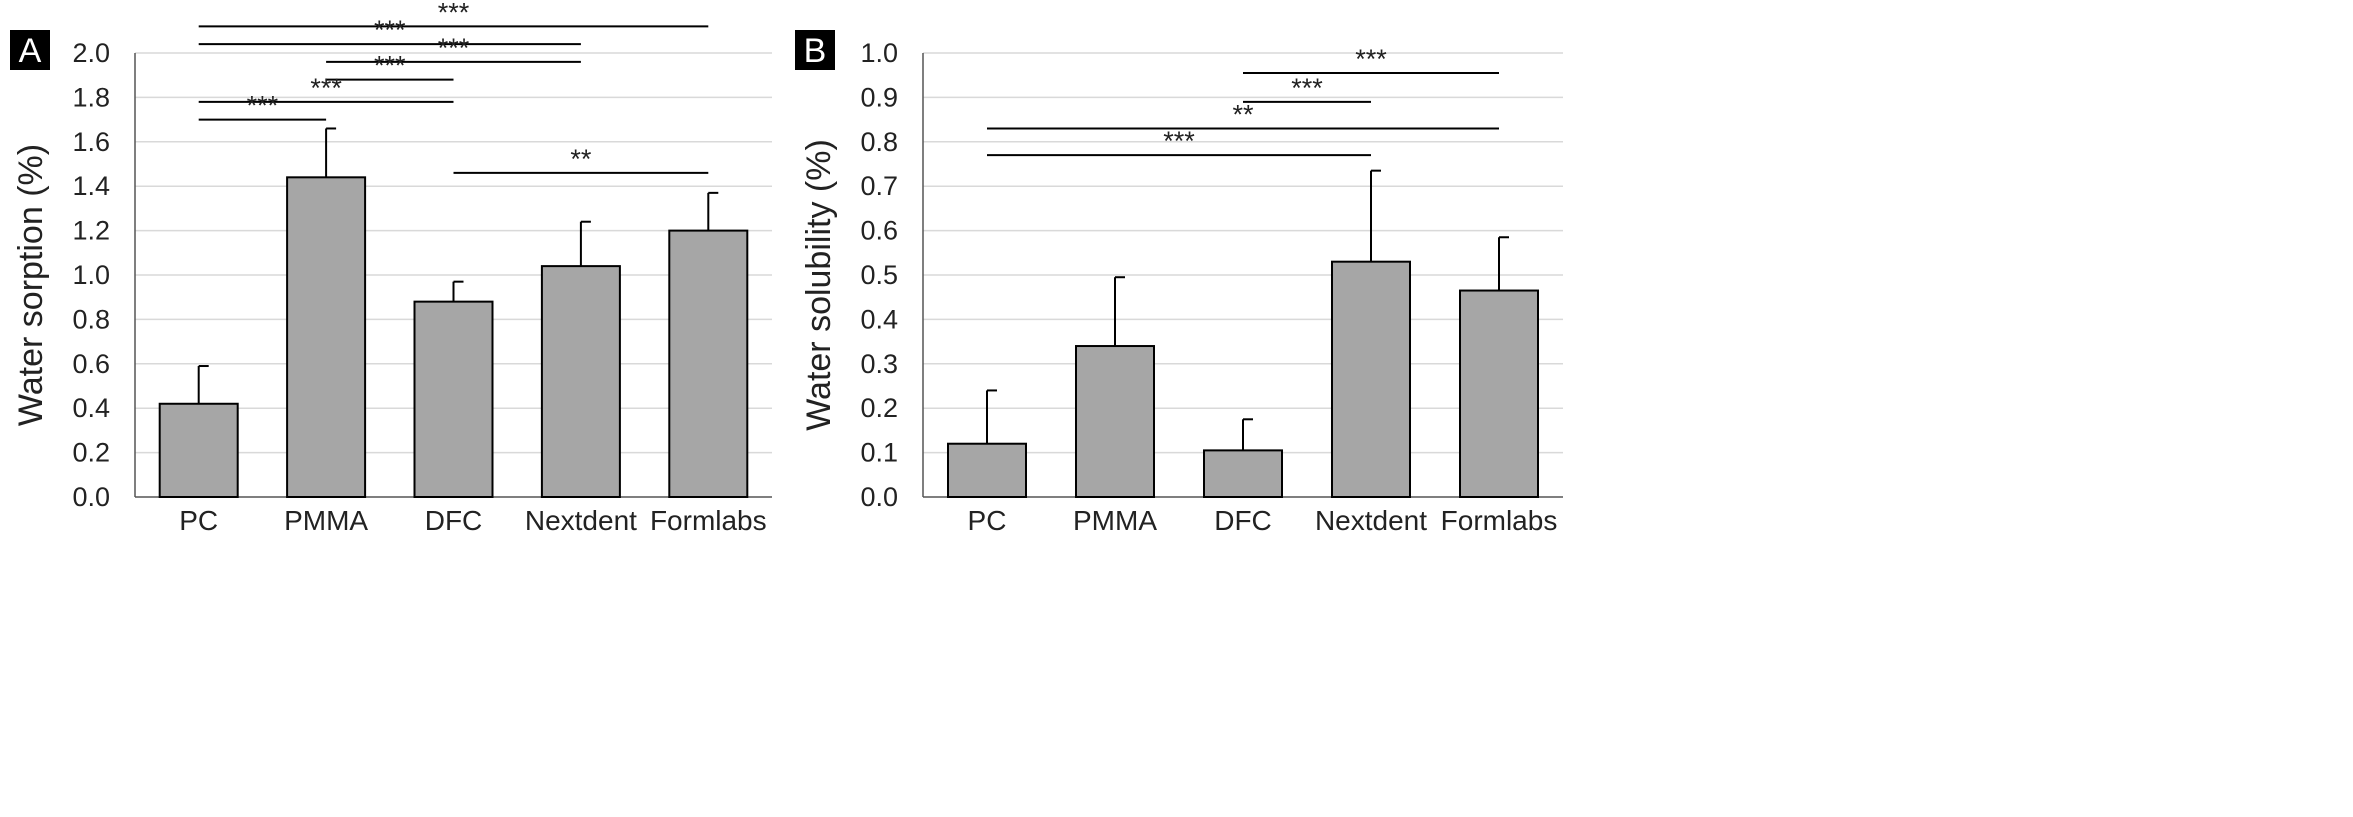  Describe the element at coordinates (91, 142) in the screenshot. I see `y-tick-label: 1.6` at that location.